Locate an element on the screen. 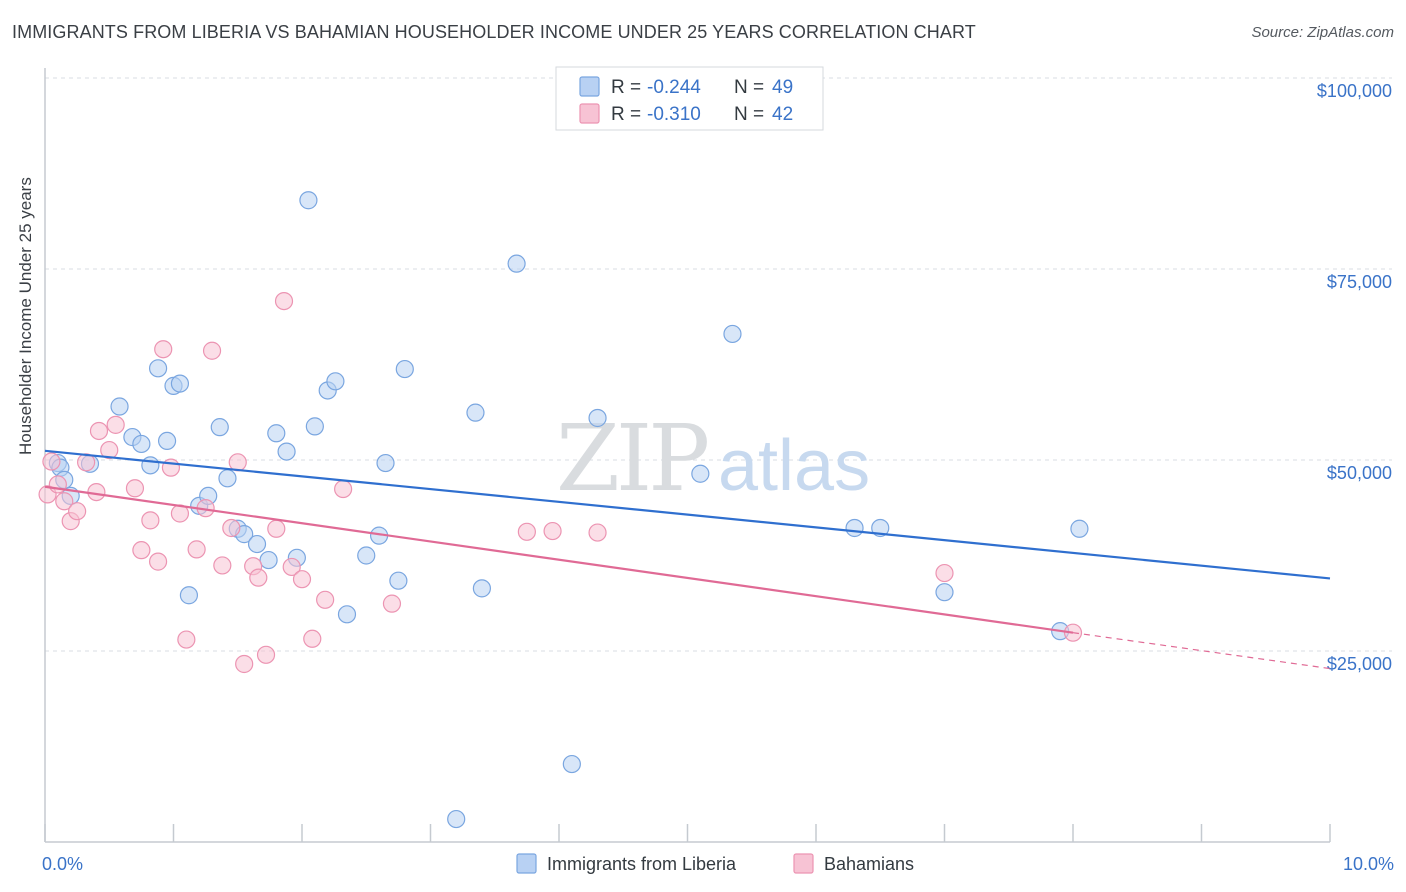 The width and height of the screenshot is (1406, 892). series-legend: Immigrants from Liberia Bahamians is located at coordinates (715, 863).